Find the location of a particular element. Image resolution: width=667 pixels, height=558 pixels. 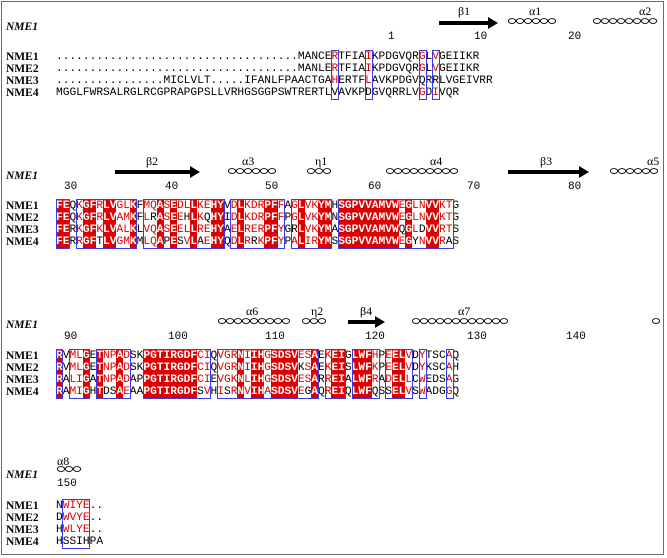

ss-label-alpha6: α6 is located at coordinates (252, 311).